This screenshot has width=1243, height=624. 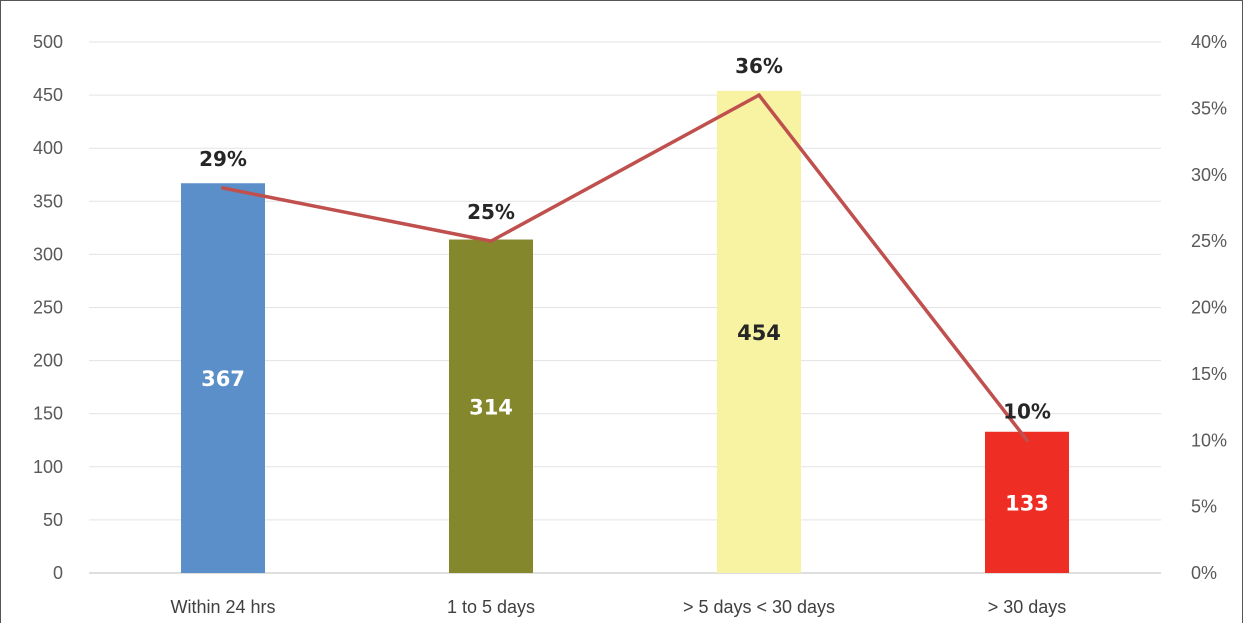 What do you see at coordinates (1209, 374) in the screenshot?
I see `right-axis-tick-label: 15%` at bounding box center [1209, 374].